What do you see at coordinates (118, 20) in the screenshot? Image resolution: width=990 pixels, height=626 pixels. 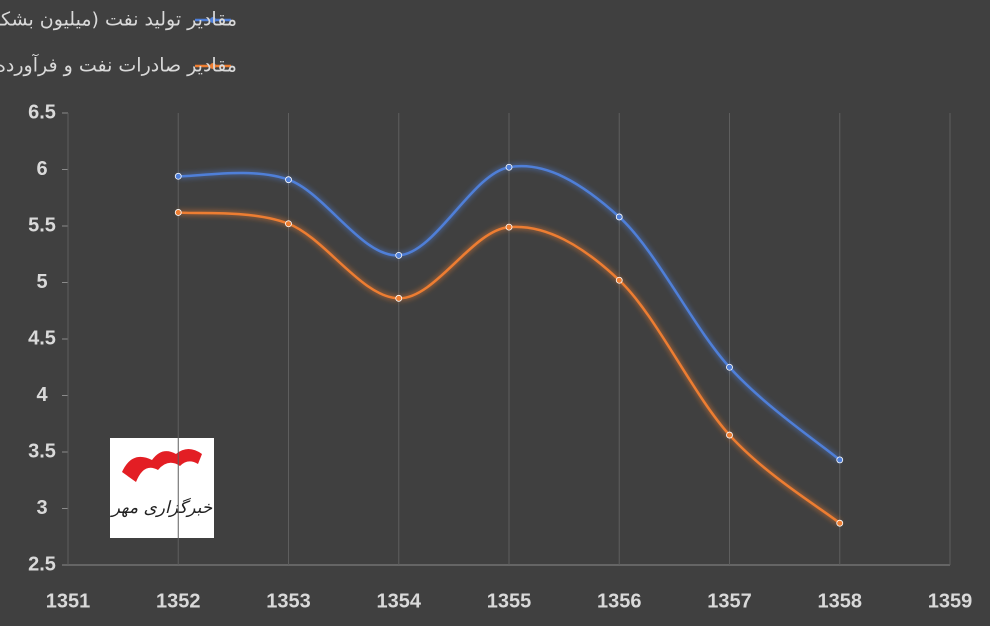 I see `legend-label: مقادیر تولید نفت (میلیون بشکه در روز)` at bounding box center [118, 20].